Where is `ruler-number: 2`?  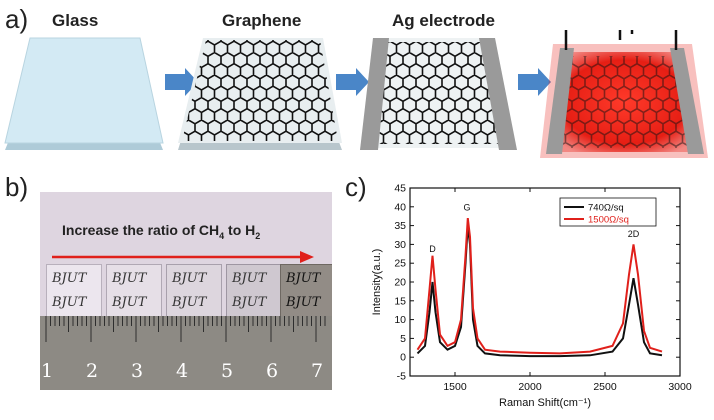
ruler-number: 2 is located at coordinates (92, 371).